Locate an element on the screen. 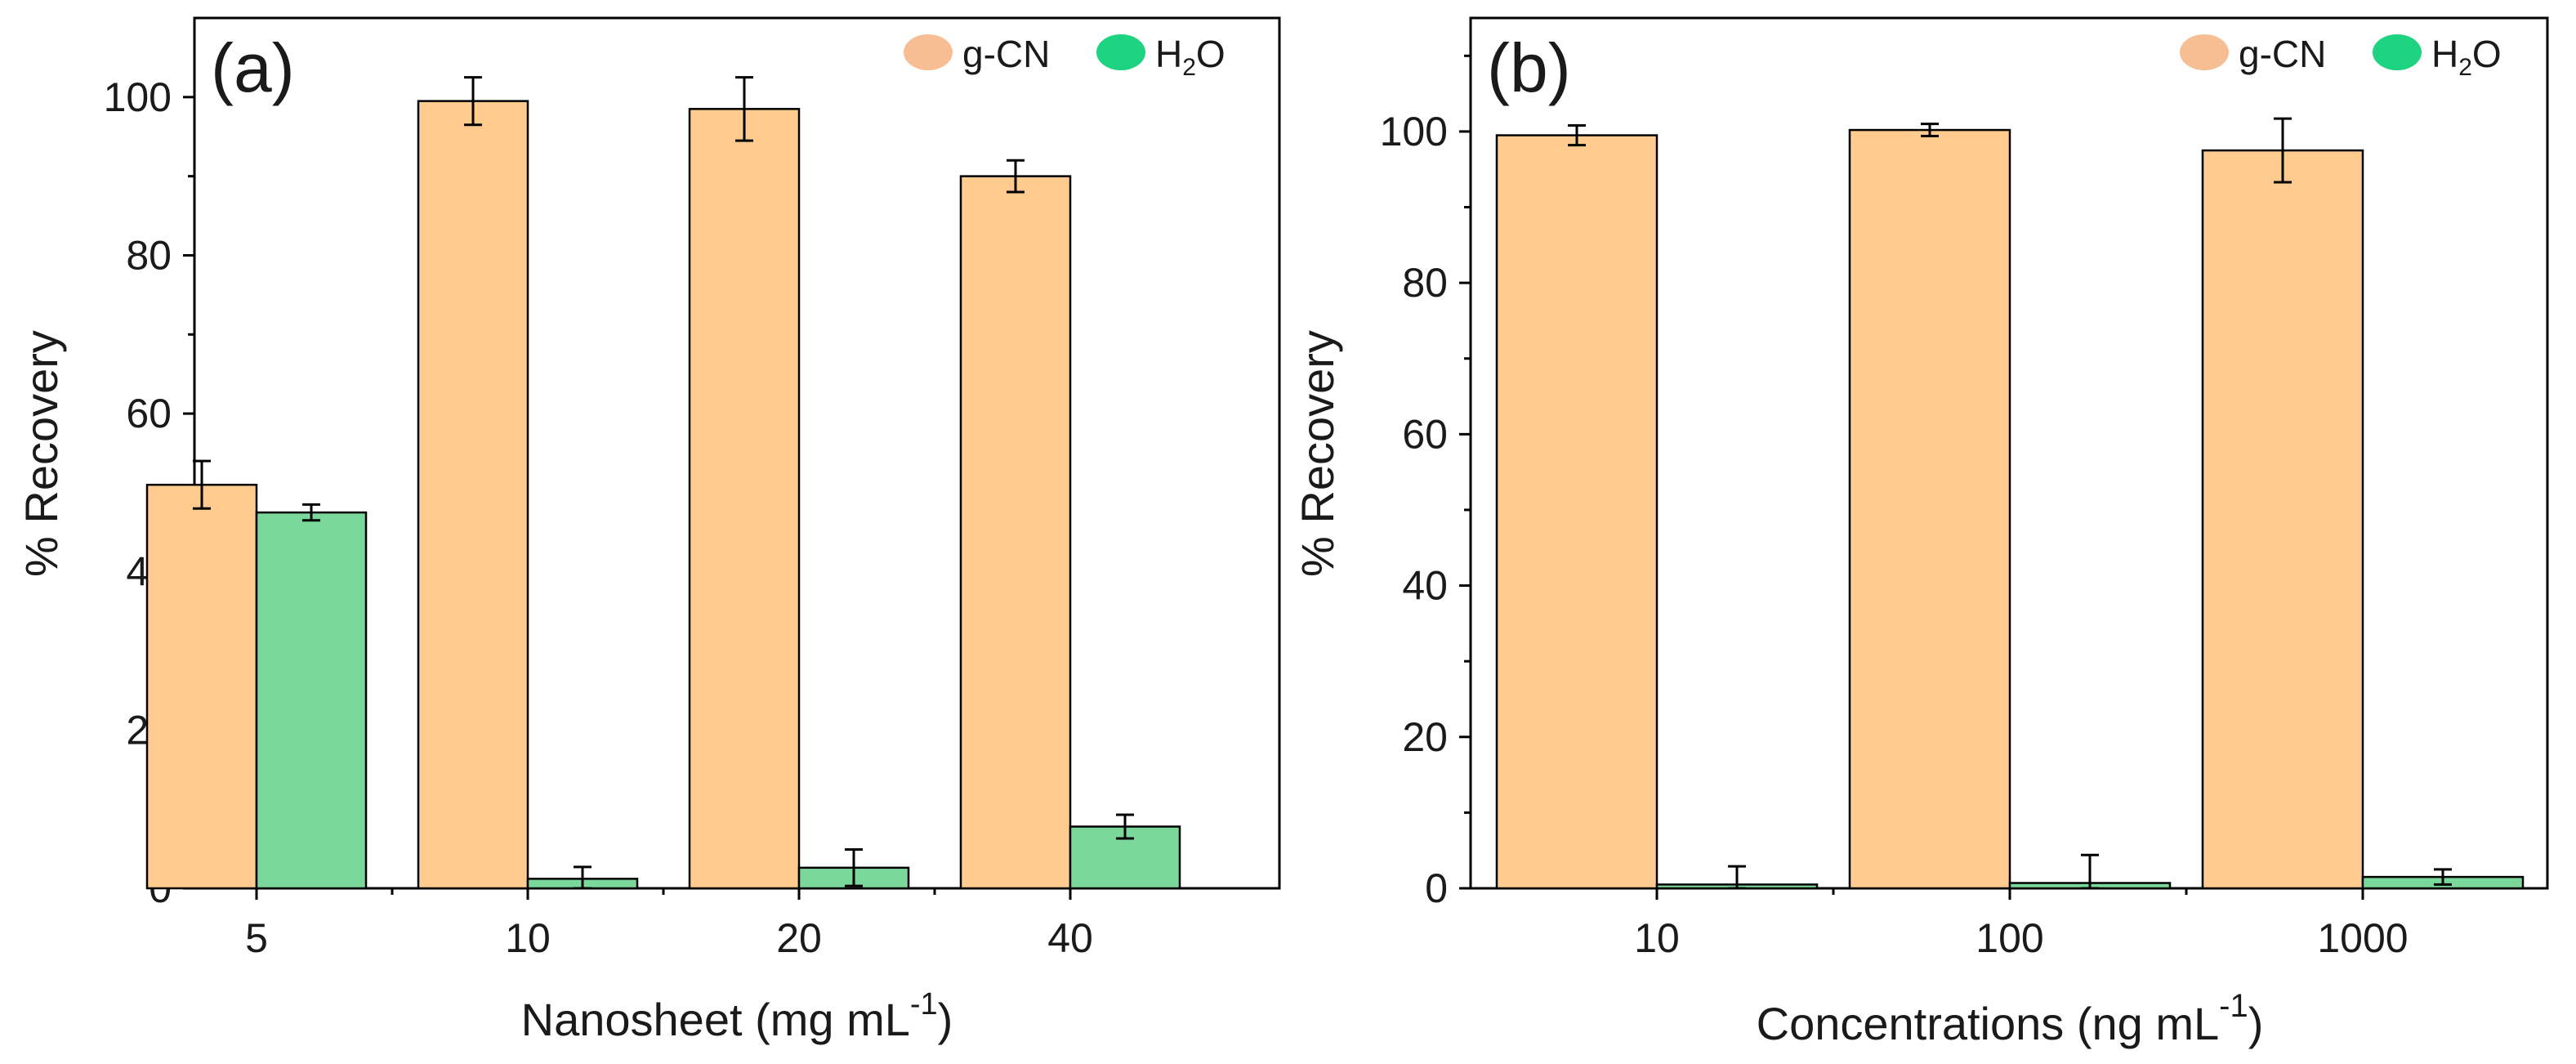 The width and height of the screenshot is (2576, 1064). panel-a-bar-h2o is located at coordinates (312, 700).